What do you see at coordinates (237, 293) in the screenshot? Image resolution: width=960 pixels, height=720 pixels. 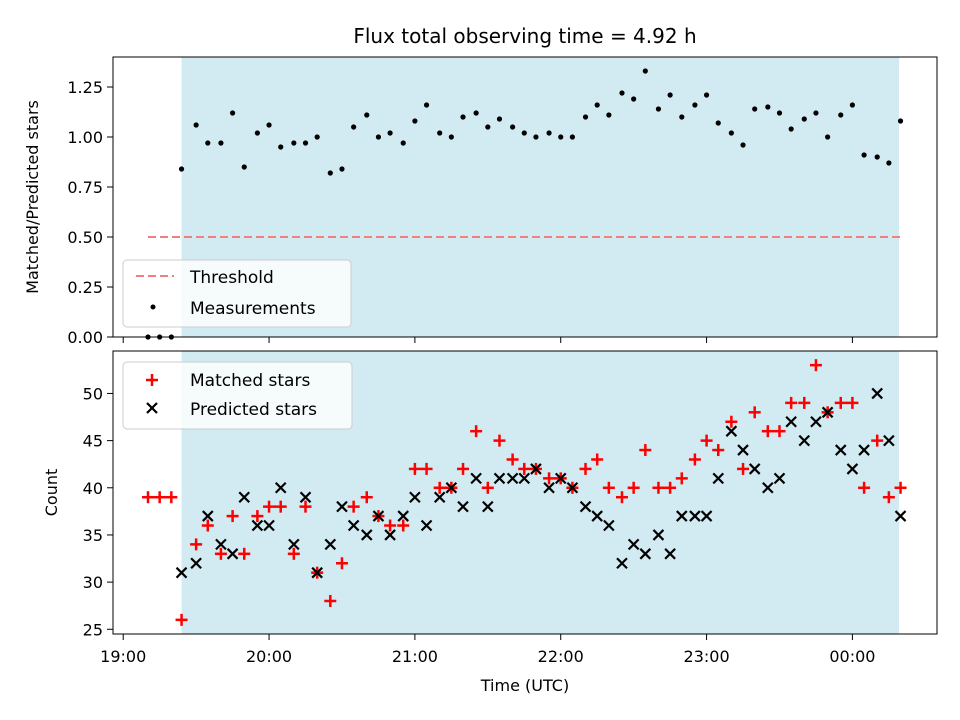 I see `top-legend: Threshold Measurements` at bounding box center [237, 293].